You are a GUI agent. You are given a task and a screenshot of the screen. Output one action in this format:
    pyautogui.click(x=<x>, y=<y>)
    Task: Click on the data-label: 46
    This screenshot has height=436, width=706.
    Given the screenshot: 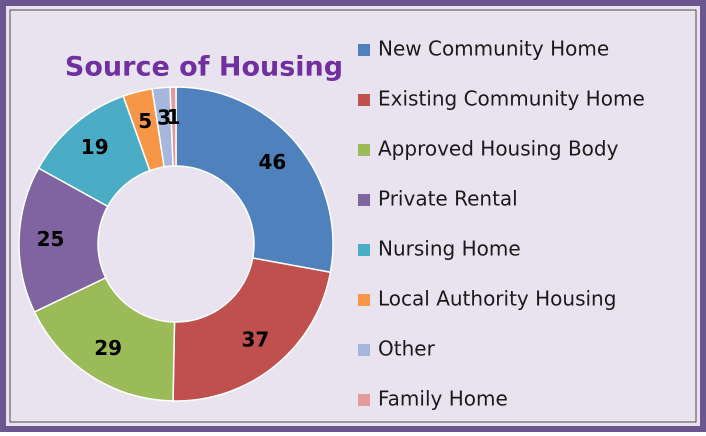 What is the action you would take?
    pyautogui.click(x=272, y=162)
    